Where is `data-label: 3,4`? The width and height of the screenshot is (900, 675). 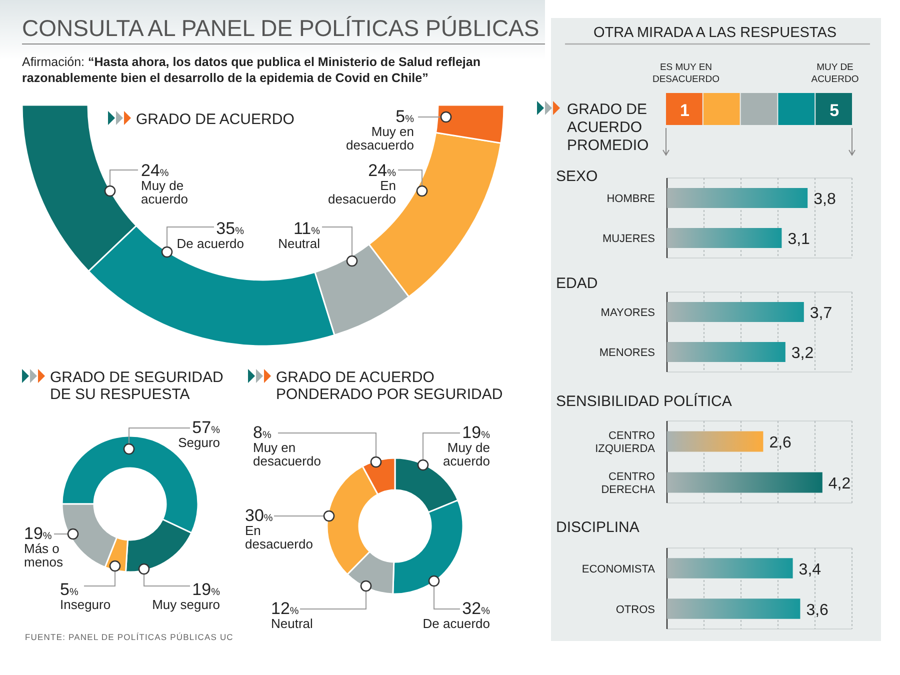 data-label: 3,4 is located at coordinates (810, 569).